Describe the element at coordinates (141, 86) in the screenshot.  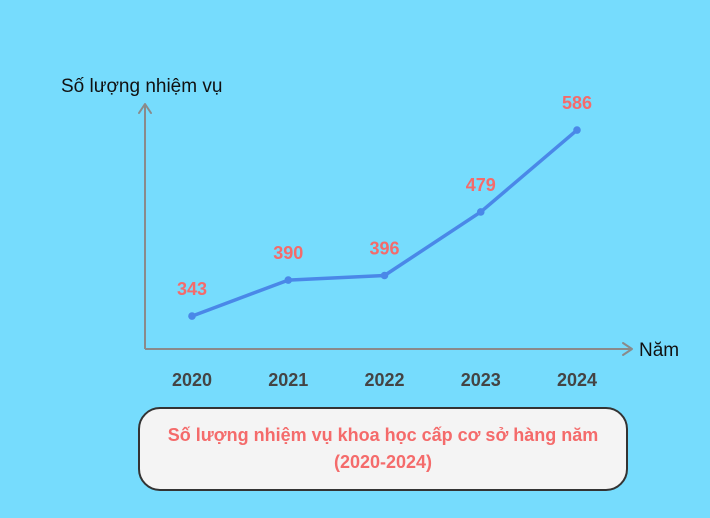
I see `y-axis-label: Số lượng nhiệm vụ` at that location.